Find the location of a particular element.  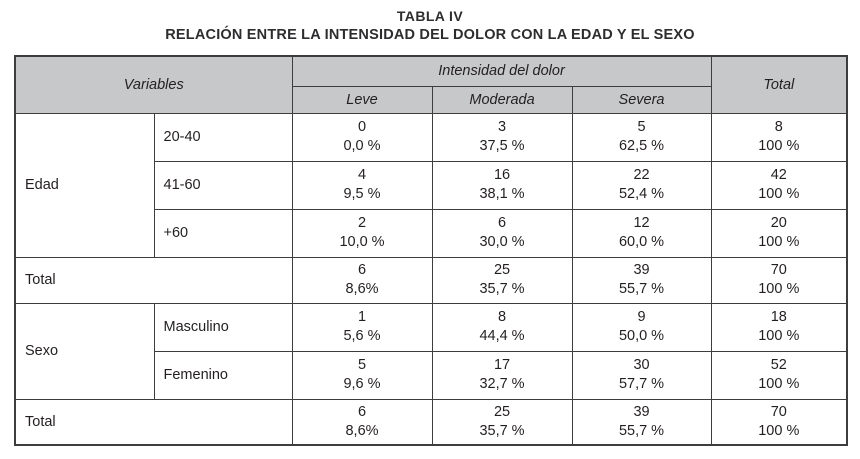

data-cell: 5 62,5 % is located at coordinates (641, 137).